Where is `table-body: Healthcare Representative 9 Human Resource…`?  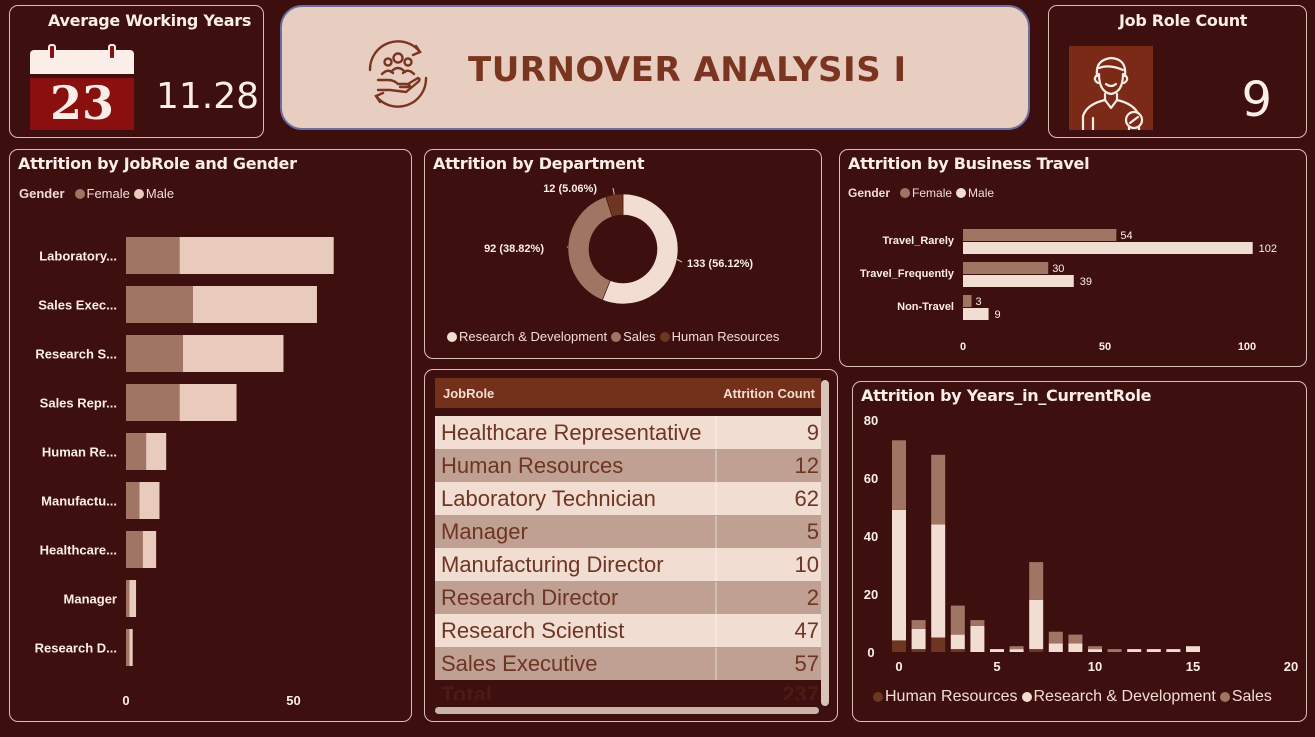
table-body: Healthcare Representative 9 Human Resource… is located at coordinates (628, 548).